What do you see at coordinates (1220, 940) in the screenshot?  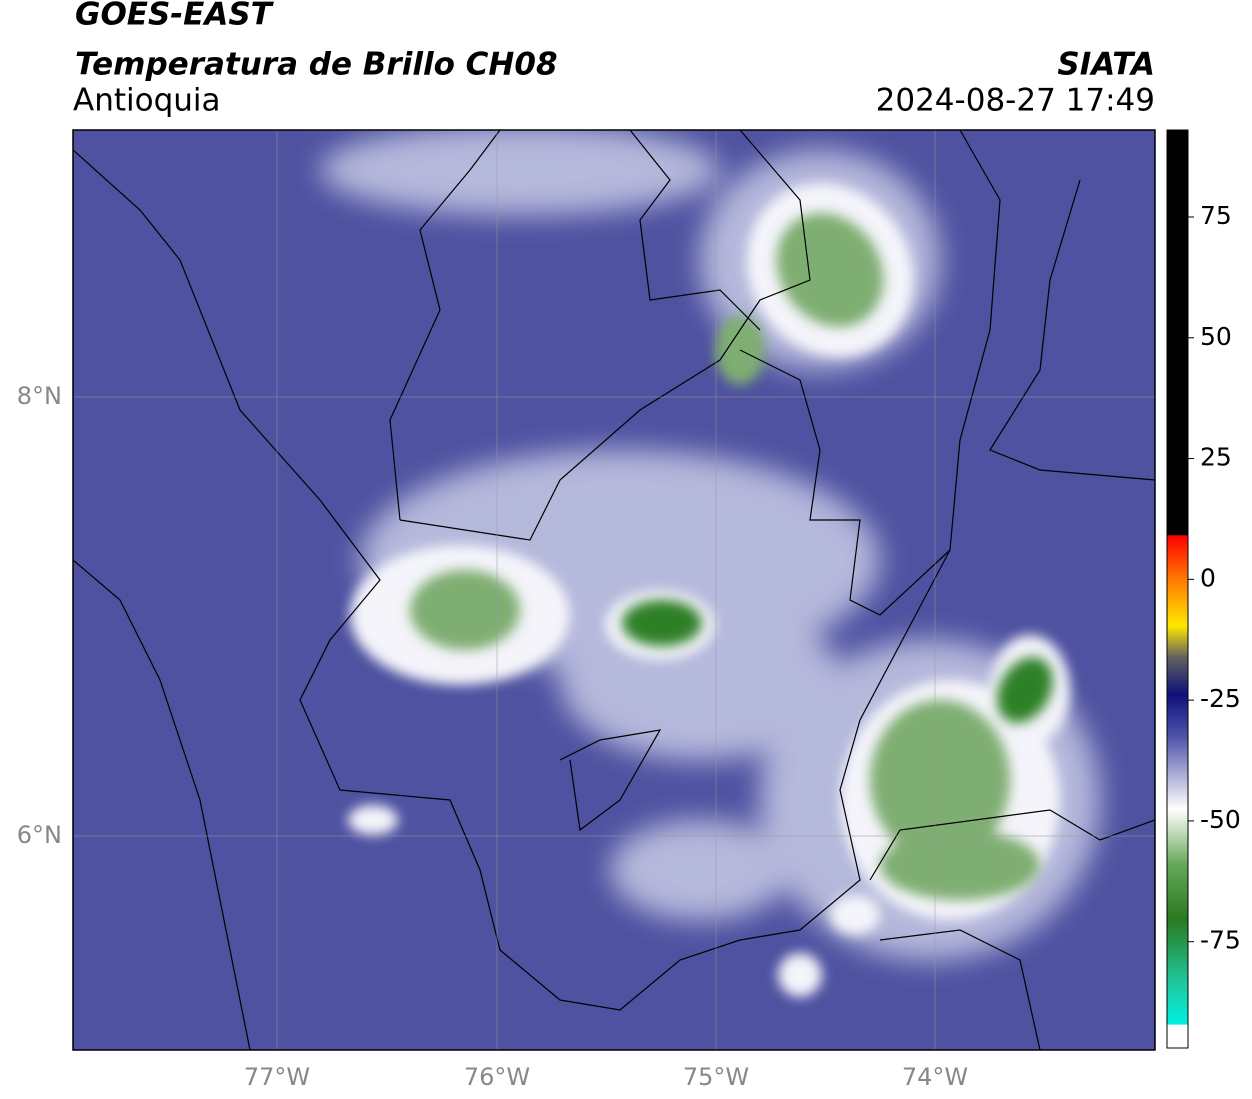 I see `colorbar-tick-label: -75` at bounding box center [1220, 940].